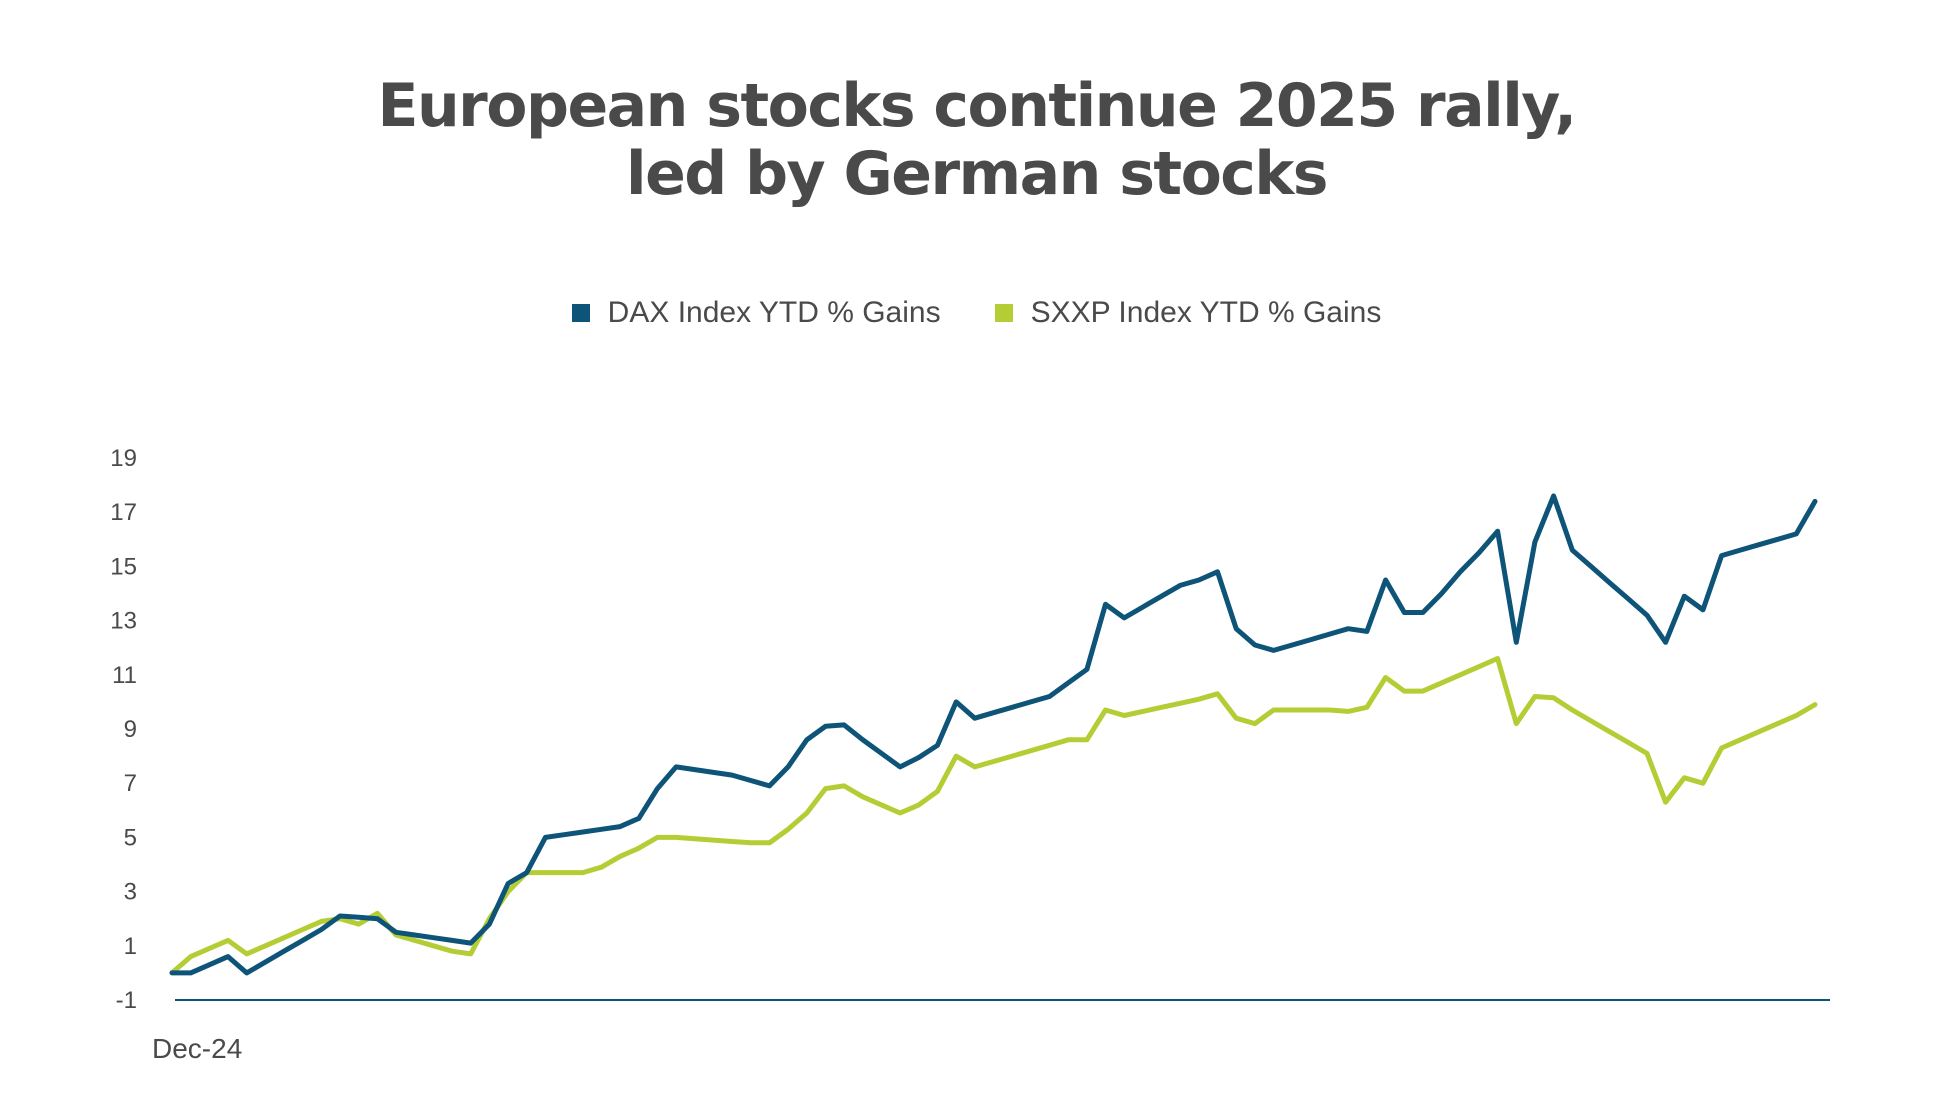 The height and width of the screenshot is (1095, 1953). Describe the element at coordinates (124, 675) in the screenshot. I see `y-tick-label: 11` at that location.